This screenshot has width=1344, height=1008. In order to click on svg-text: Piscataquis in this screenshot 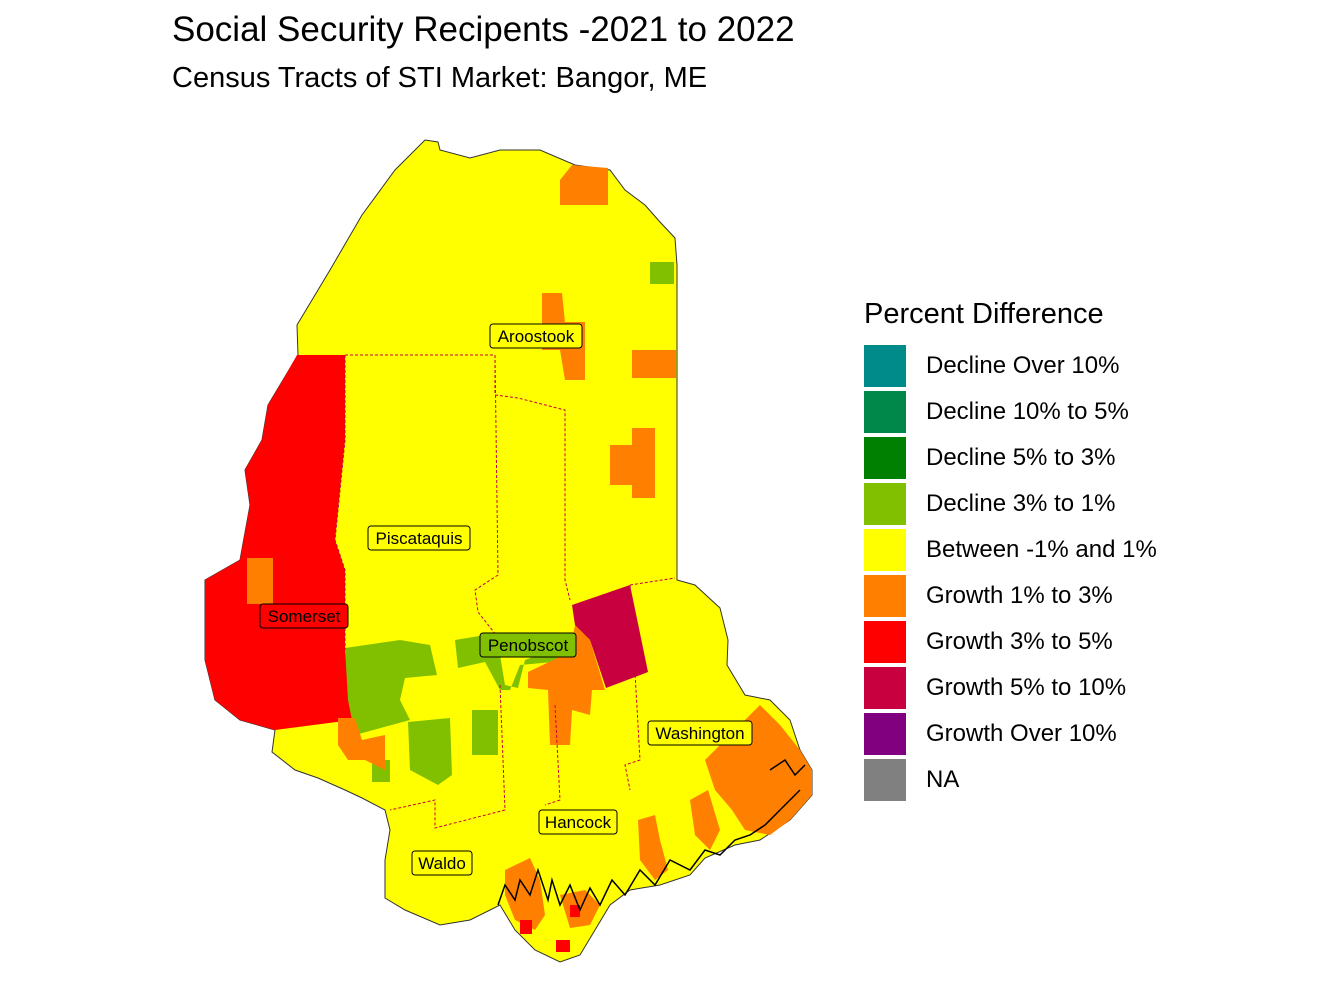, I will do `click(419, 538)`.